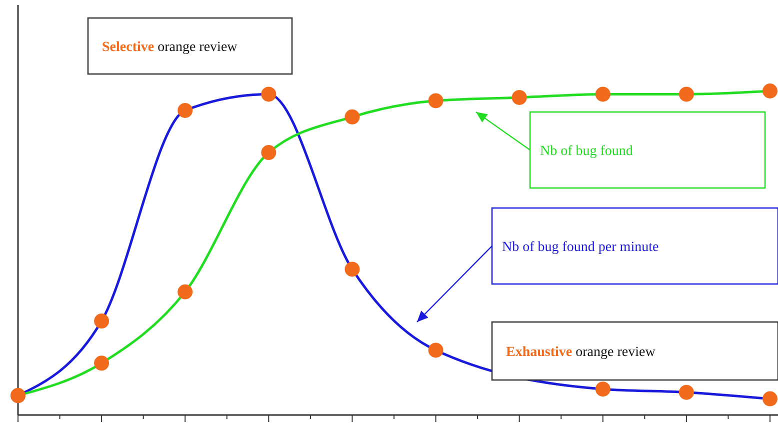  Describe the element at coordinates (581, 352) in the screenshot. I see `annotation: Exhaustive orange review` at that location.